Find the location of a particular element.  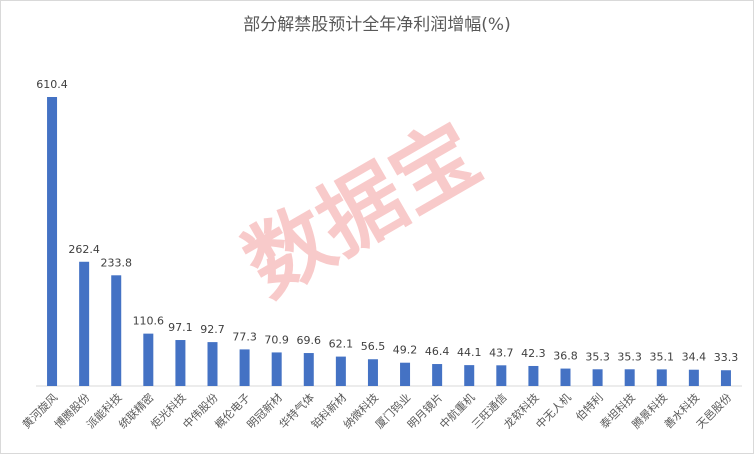

value-label: 610.4 is located at coordinates (52, 84).